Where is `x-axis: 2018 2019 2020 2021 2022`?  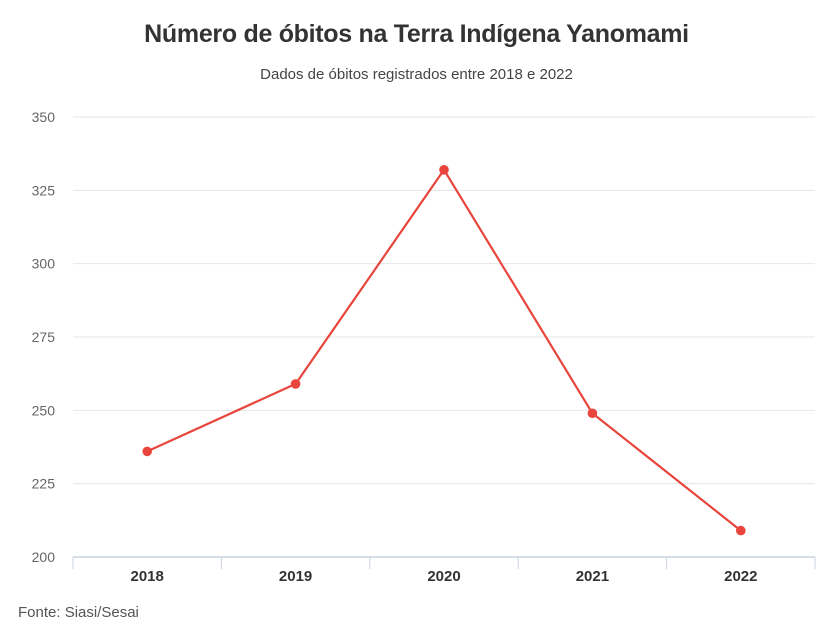
x-axis: 2018 2019 2020 2021 2022 is located at coordinates (444, 570).